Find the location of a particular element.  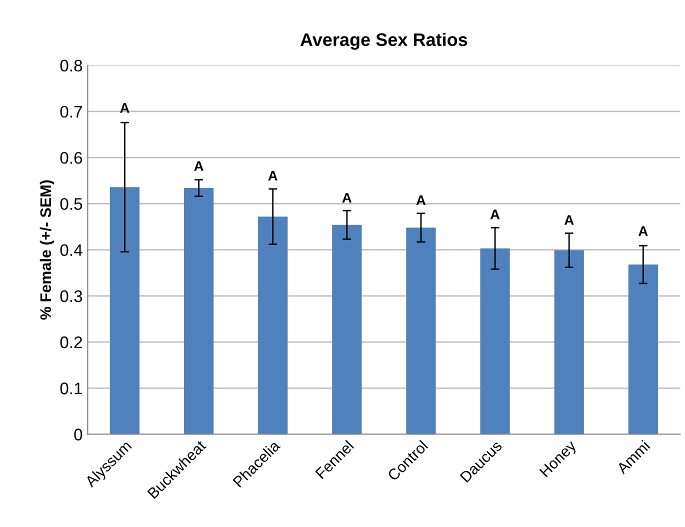

chart-title: Average Sex Ratios is located at coordinates (384, 41).